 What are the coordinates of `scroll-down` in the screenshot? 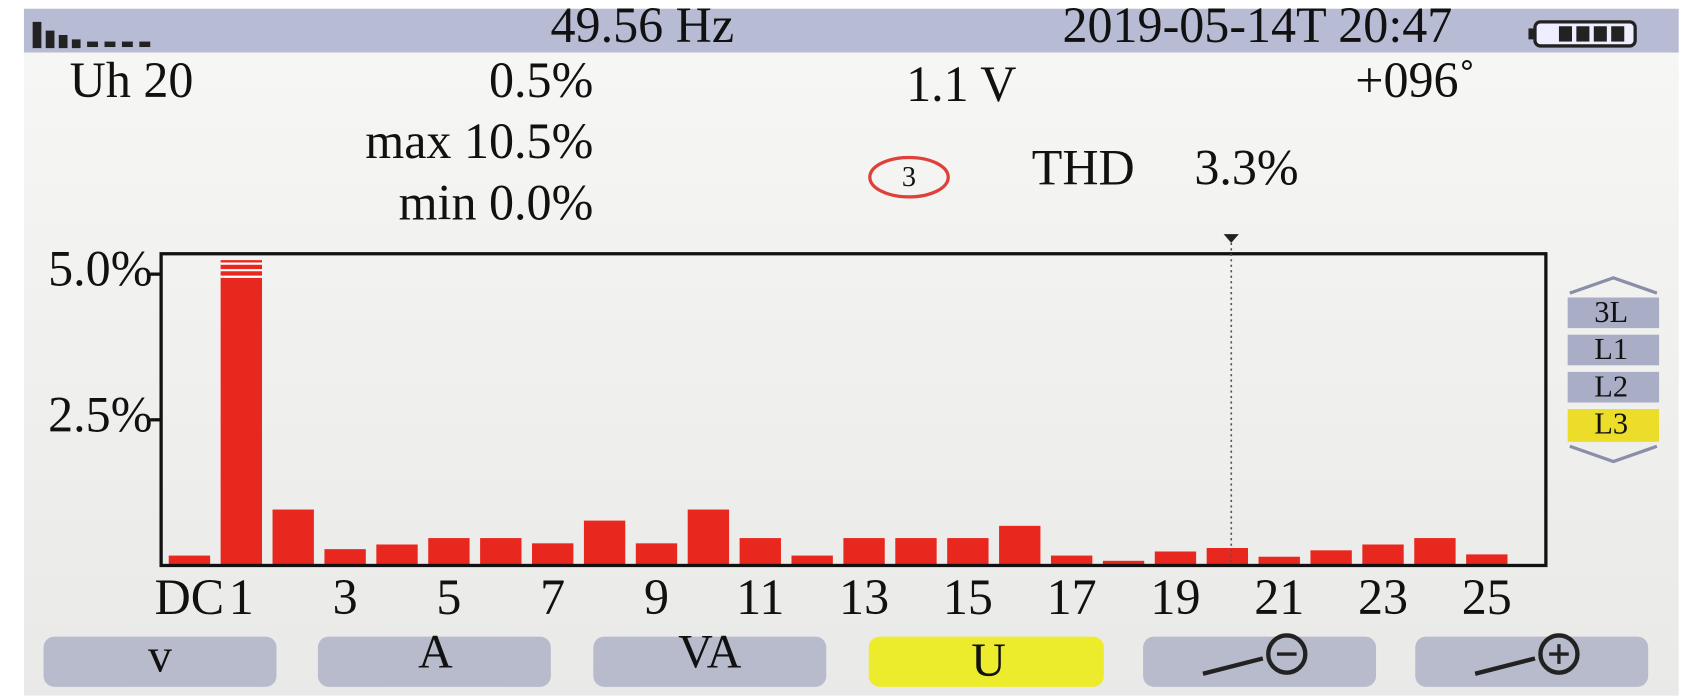 It's located at (1613, 454).